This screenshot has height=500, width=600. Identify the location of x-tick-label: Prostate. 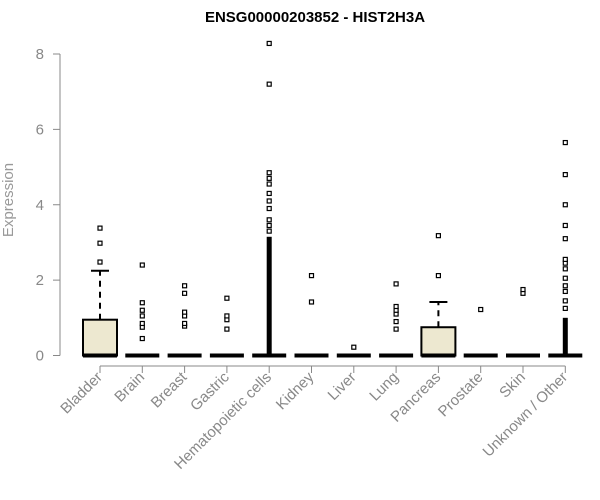
(461, 395).